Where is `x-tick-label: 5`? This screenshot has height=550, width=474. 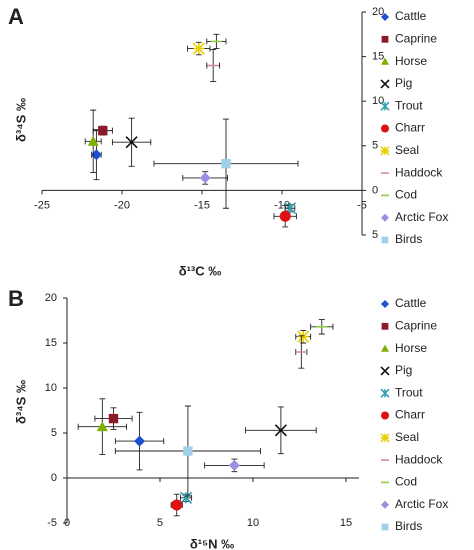
x-tick-label: 5 is located at coordinates (160, 523).